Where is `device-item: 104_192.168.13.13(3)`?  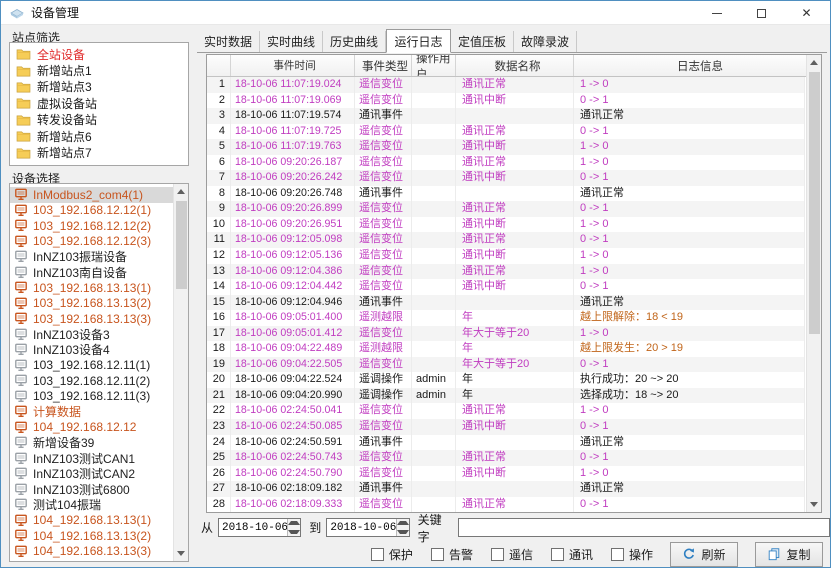
device-item: 104_192.168.13.13(3) is located at coordinates (91, 552).